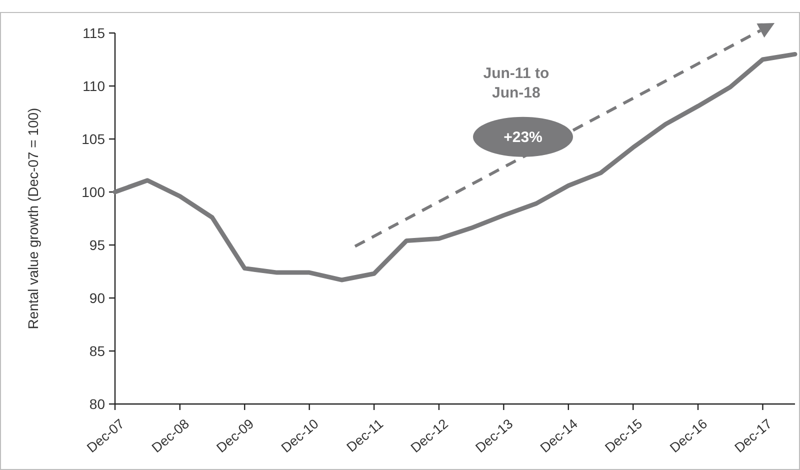 The width and height of the screenshot is (800, 470). Describe the element at coordinates (33, 219) in the screenshot. I see `y-axis-title: Rental value growth (Dec-07 = 100)` at that location.